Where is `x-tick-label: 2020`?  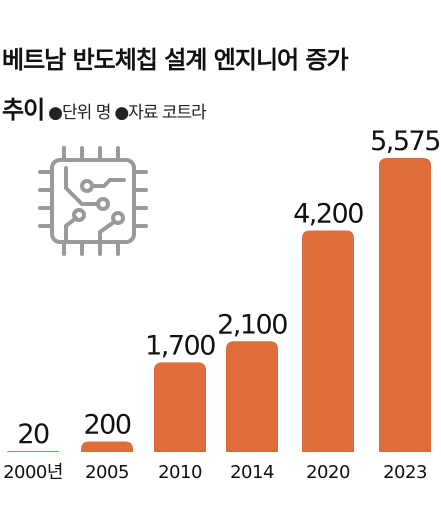
x-tick-label: 2020 is located at coordinates (328, 472).